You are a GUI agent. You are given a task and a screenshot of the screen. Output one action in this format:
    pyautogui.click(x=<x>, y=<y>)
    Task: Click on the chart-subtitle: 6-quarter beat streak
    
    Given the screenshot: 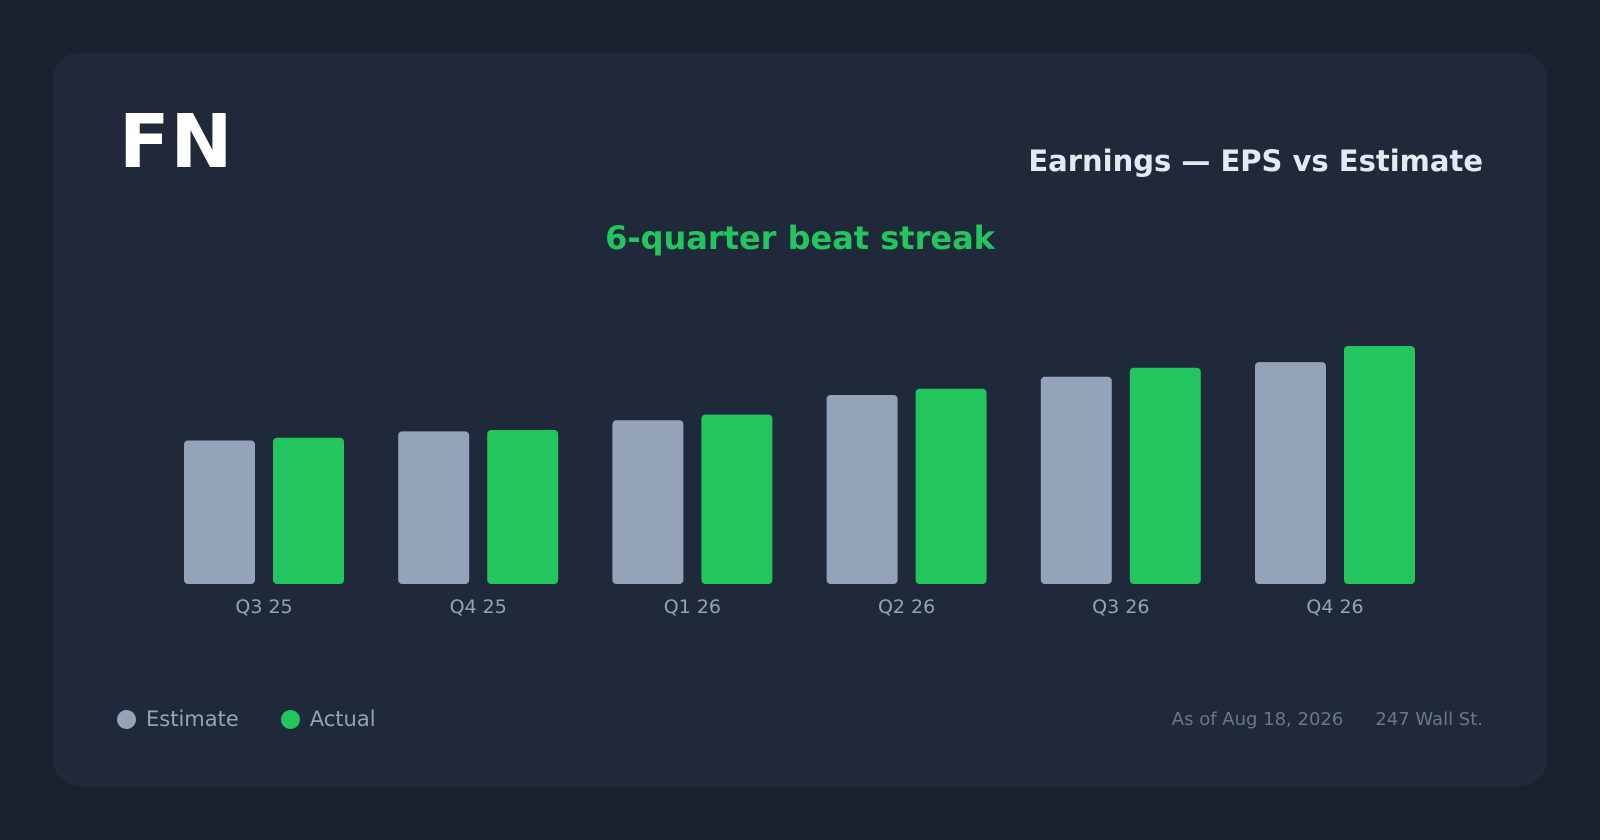 What is the action you would take?
    pyautogui.click(x=800, y=238)
    